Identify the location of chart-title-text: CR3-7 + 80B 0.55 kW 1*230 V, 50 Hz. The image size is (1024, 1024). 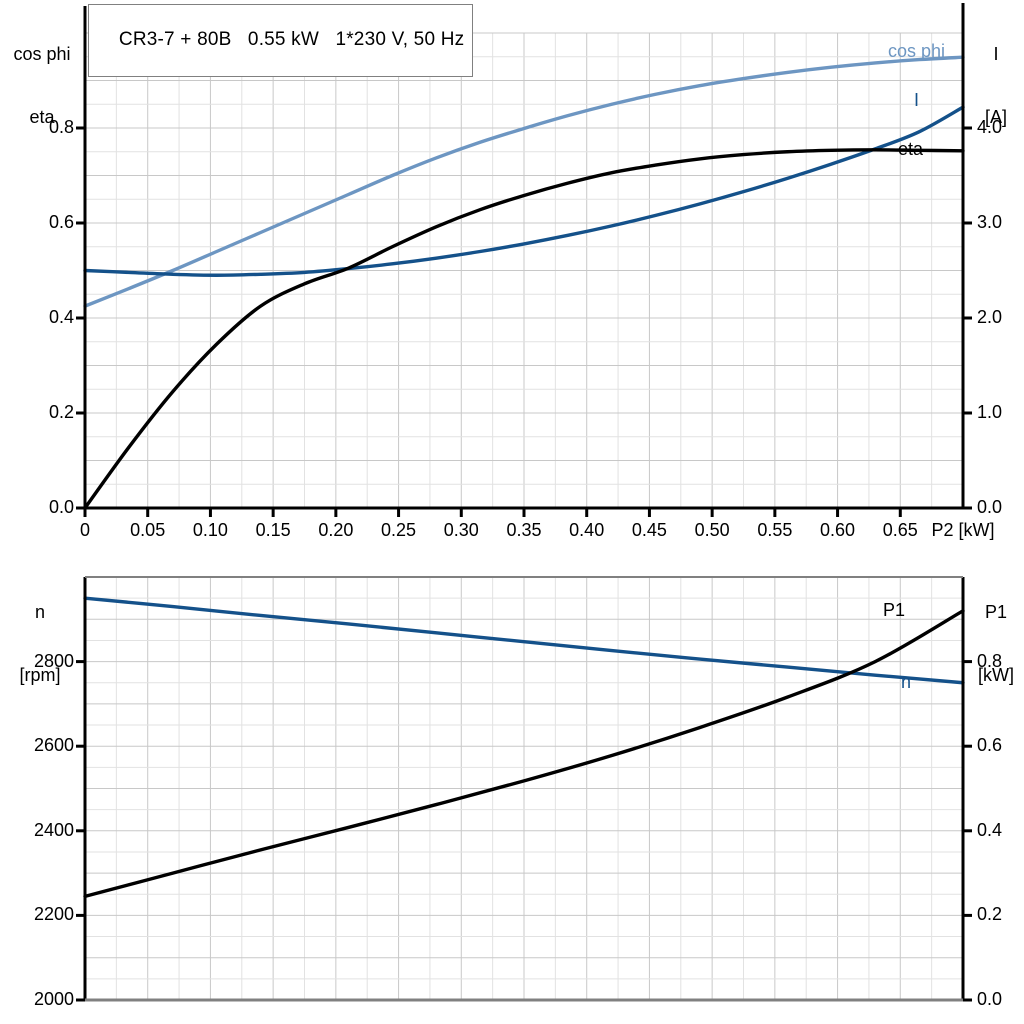
(291, 39).